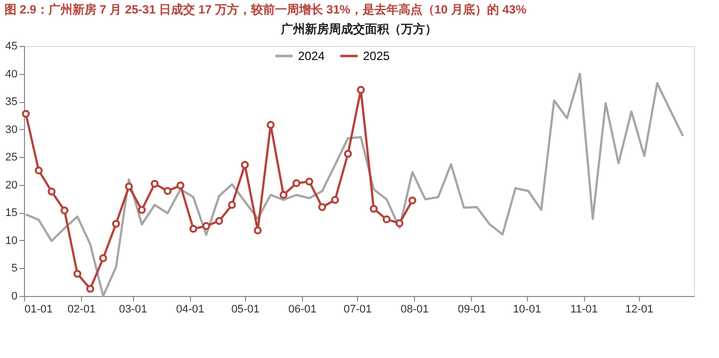 Image resolution: width=719 pixels, height=358 pixels. What do you see at coordinates (527, 310) in the screenshot?
I see `x-tick-label: 10-01` at bounding box center [527, 310].